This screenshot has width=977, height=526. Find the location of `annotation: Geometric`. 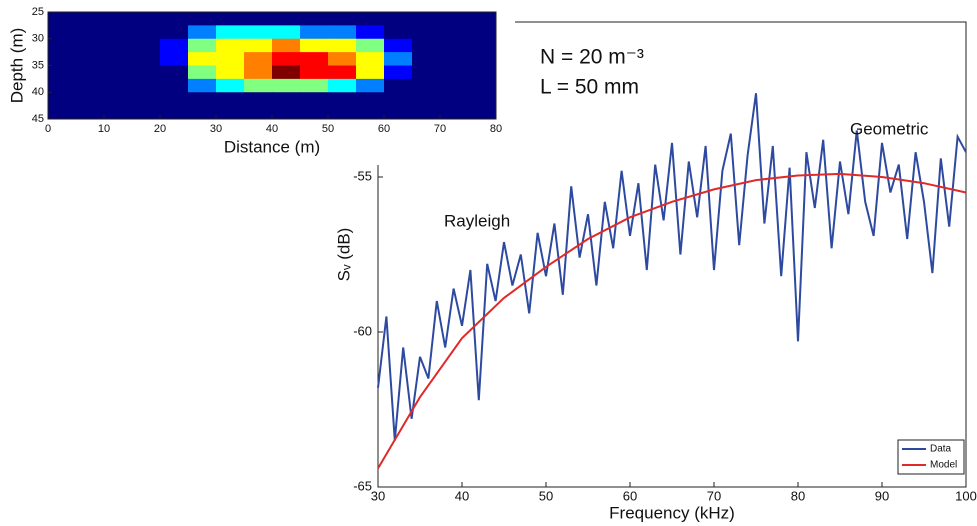

annotation: Geometric is located at coordinates (889, 128).